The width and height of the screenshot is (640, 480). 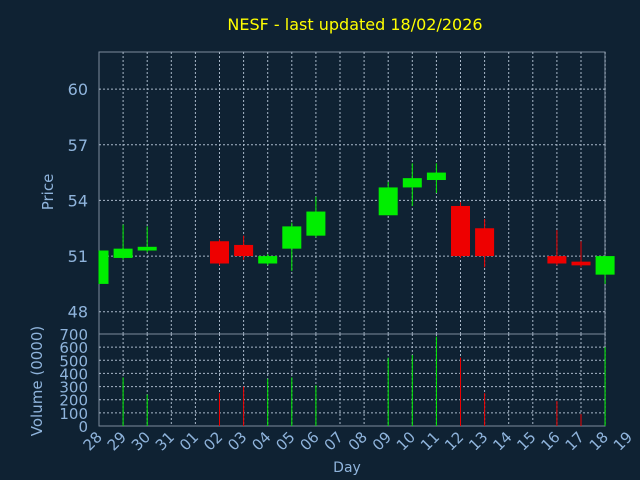 I want to click on x-tick-label: 15, so click(x=526, y=441).